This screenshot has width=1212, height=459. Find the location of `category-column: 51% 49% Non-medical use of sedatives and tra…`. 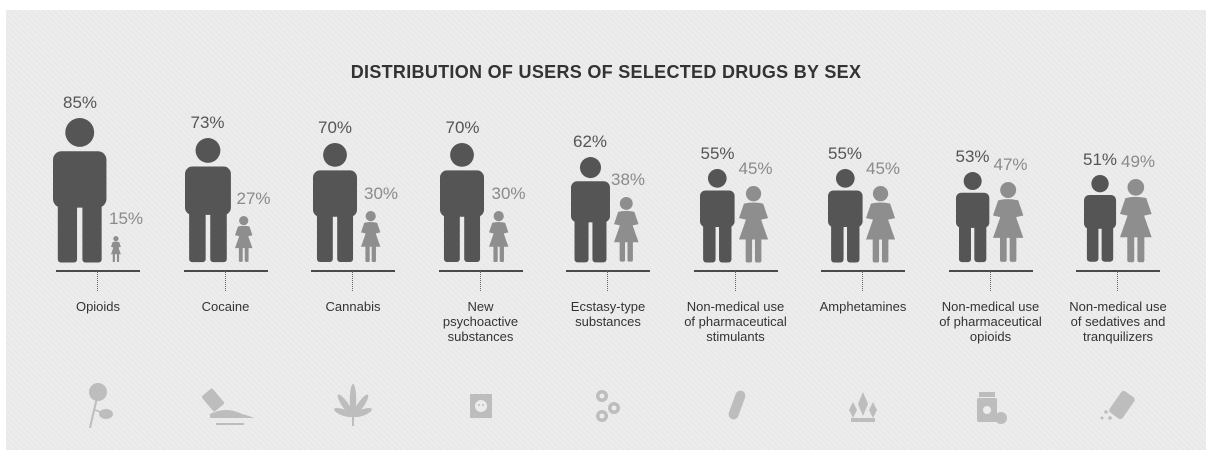

category-column: 51% 49% Non-medical use of sedatives and tra… is located at coordinates (1134, 229).